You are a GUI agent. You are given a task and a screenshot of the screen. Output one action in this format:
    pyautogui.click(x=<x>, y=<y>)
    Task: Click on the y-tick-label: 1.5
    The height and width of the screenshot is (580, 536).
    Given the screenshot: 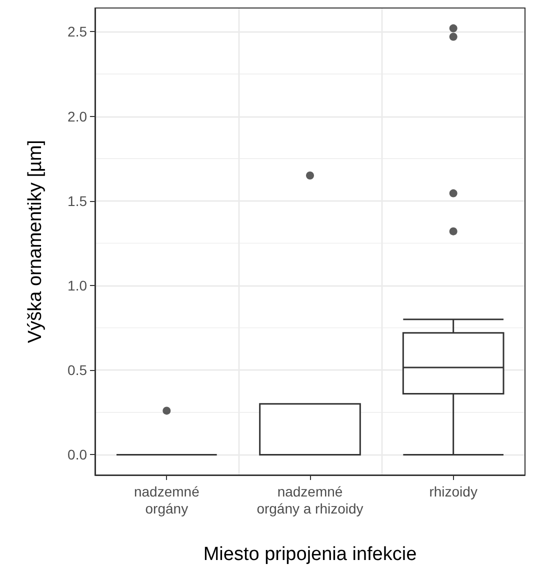 What is the action you would take?
    pyautogui.click(x=78, y=200)
    